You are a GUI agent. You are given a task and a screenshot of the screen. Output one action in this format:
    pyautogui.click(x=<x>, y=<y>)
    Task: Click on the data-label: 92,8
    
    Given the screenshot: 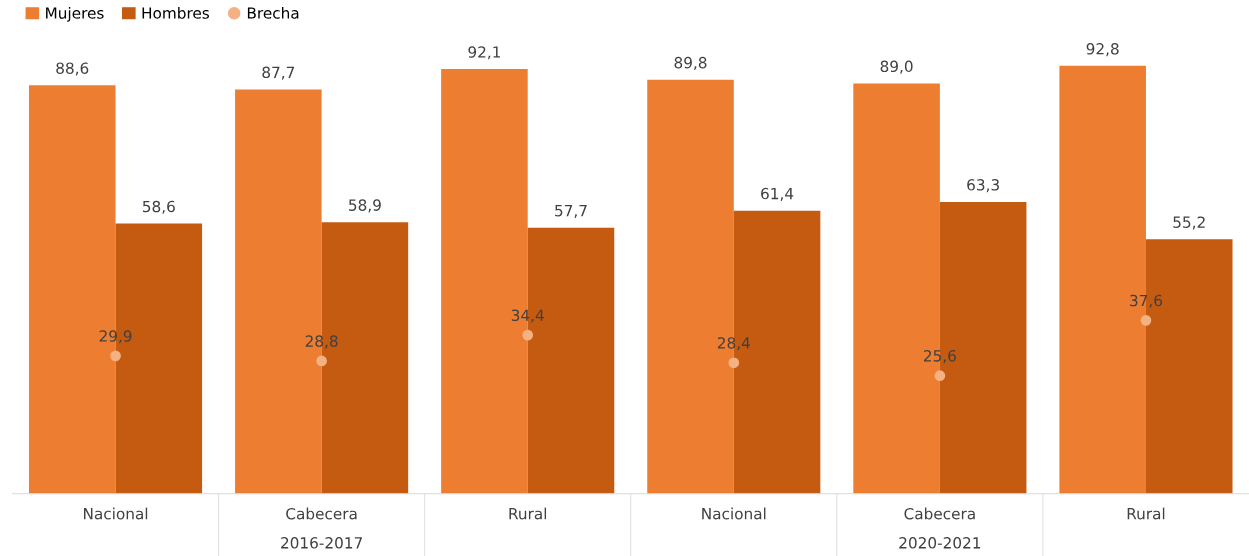 What is the action you would take?
    pyautogui.click(x=1102, y=50)
    